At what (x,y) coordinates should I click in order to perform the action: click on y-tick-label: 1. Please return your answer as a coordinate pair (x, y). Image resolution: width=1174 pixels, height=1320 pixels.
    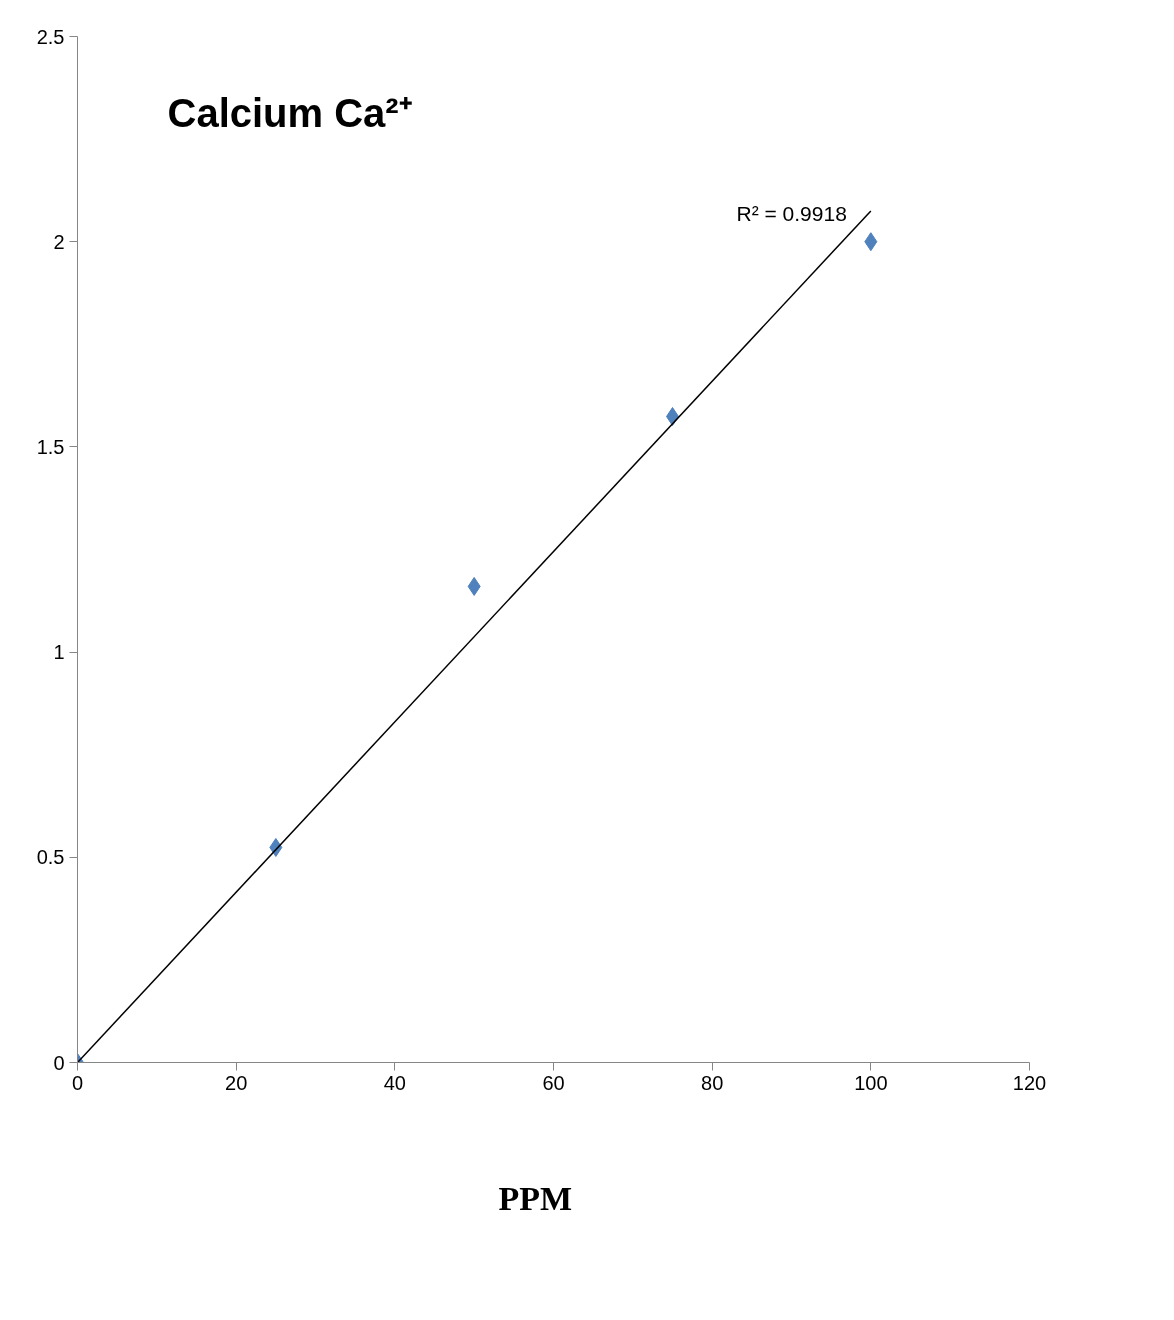
    Looking at the image, I should click on (59, 652).